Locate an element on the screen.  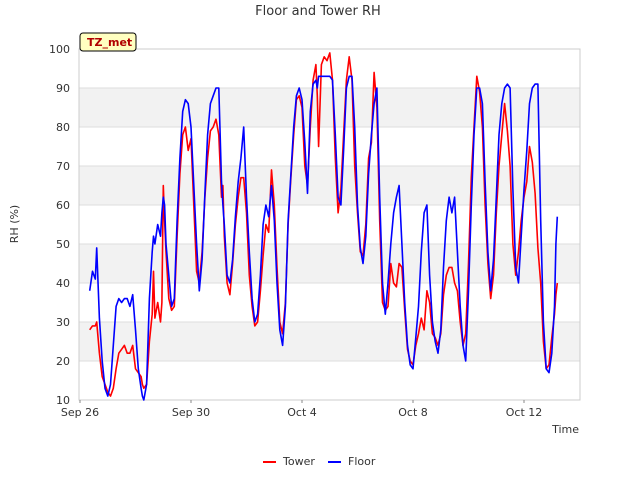
y-tick-label: 80 is located at coordinates (63, 127).